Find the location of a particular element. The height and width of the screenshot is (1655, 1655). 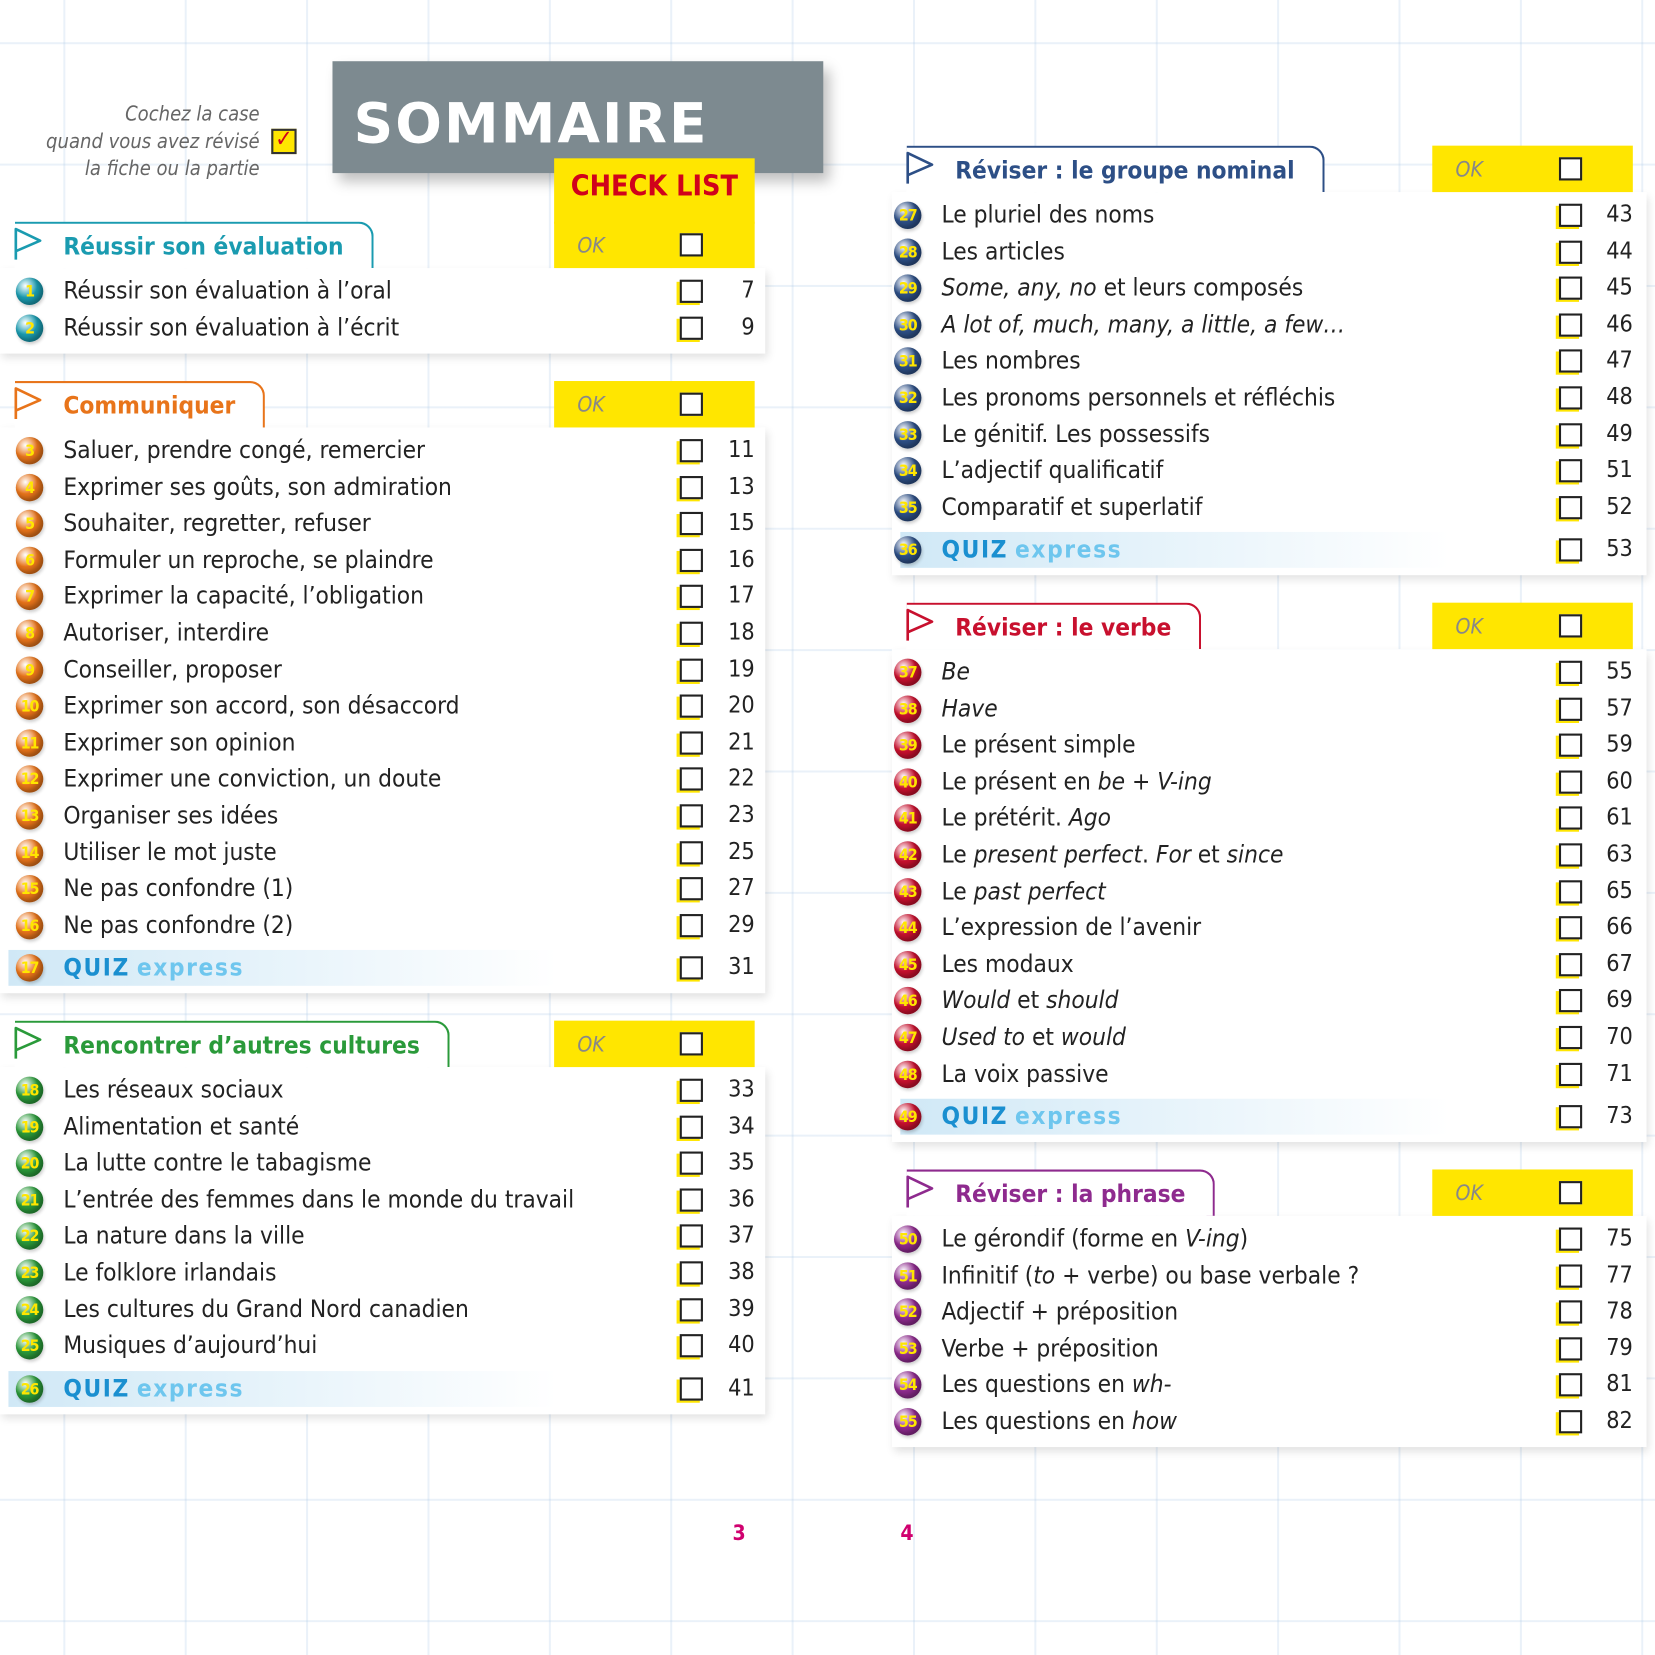

item-page: 71 is located at coordinates (1619, 1073).